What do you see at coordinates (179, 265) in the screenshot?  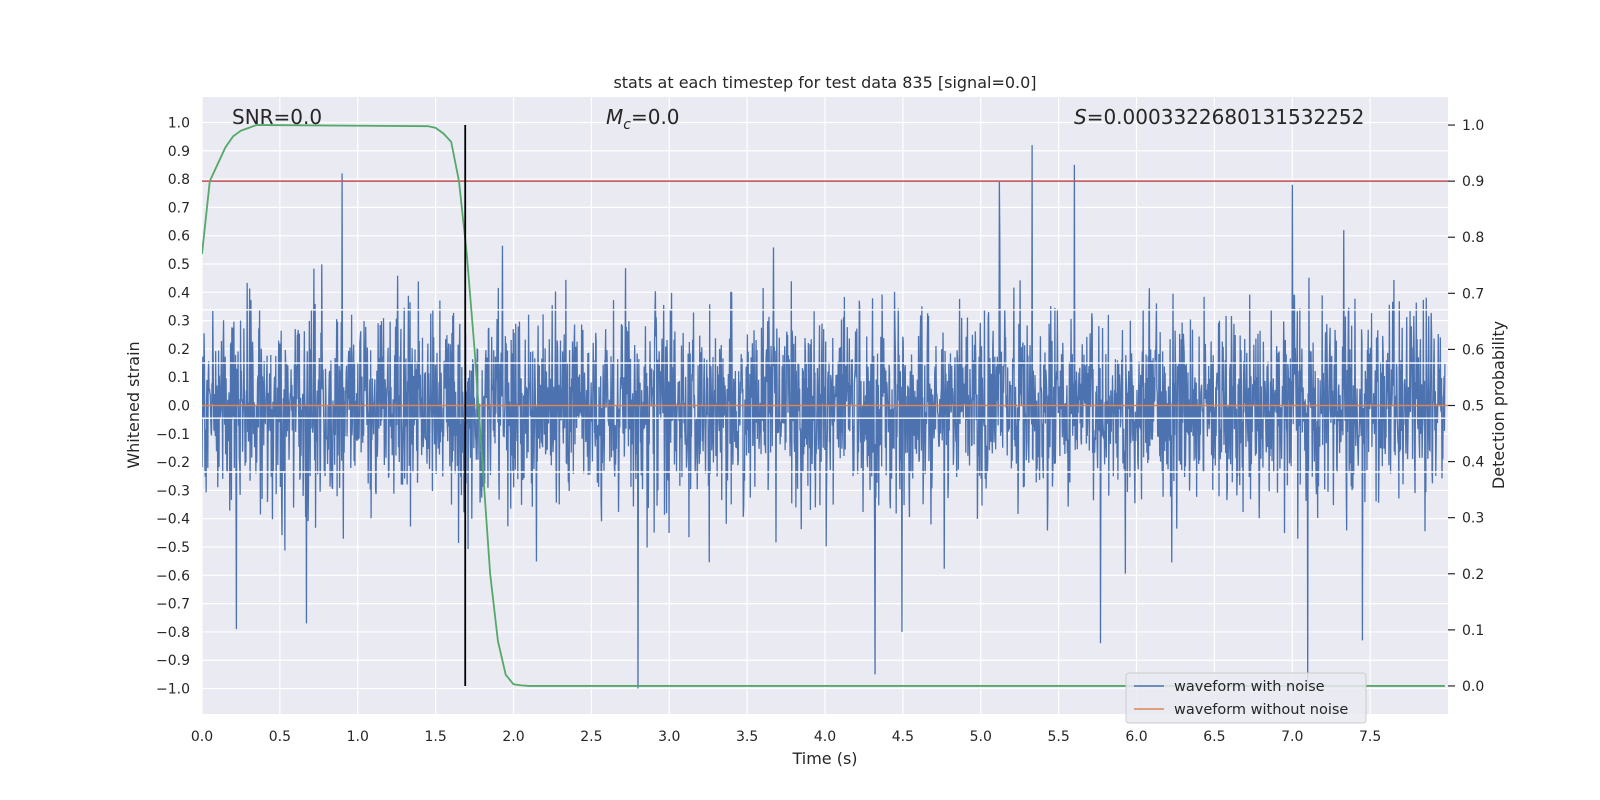 I see `y-tick-label: 0.5` at bounding box center [179, 265].